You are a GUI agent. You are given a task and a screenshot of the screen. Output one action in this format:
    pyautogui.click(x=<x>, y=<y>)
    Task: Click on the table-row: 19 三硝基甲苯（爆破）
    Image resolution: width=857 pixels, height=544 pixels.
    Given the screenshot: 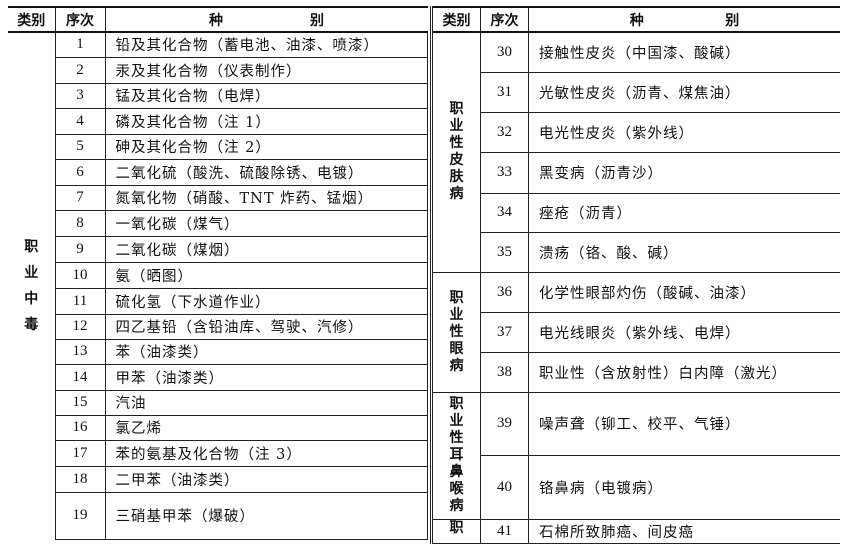 What is the action you would take?
    pyautogui.click(x=218, y=515)
    